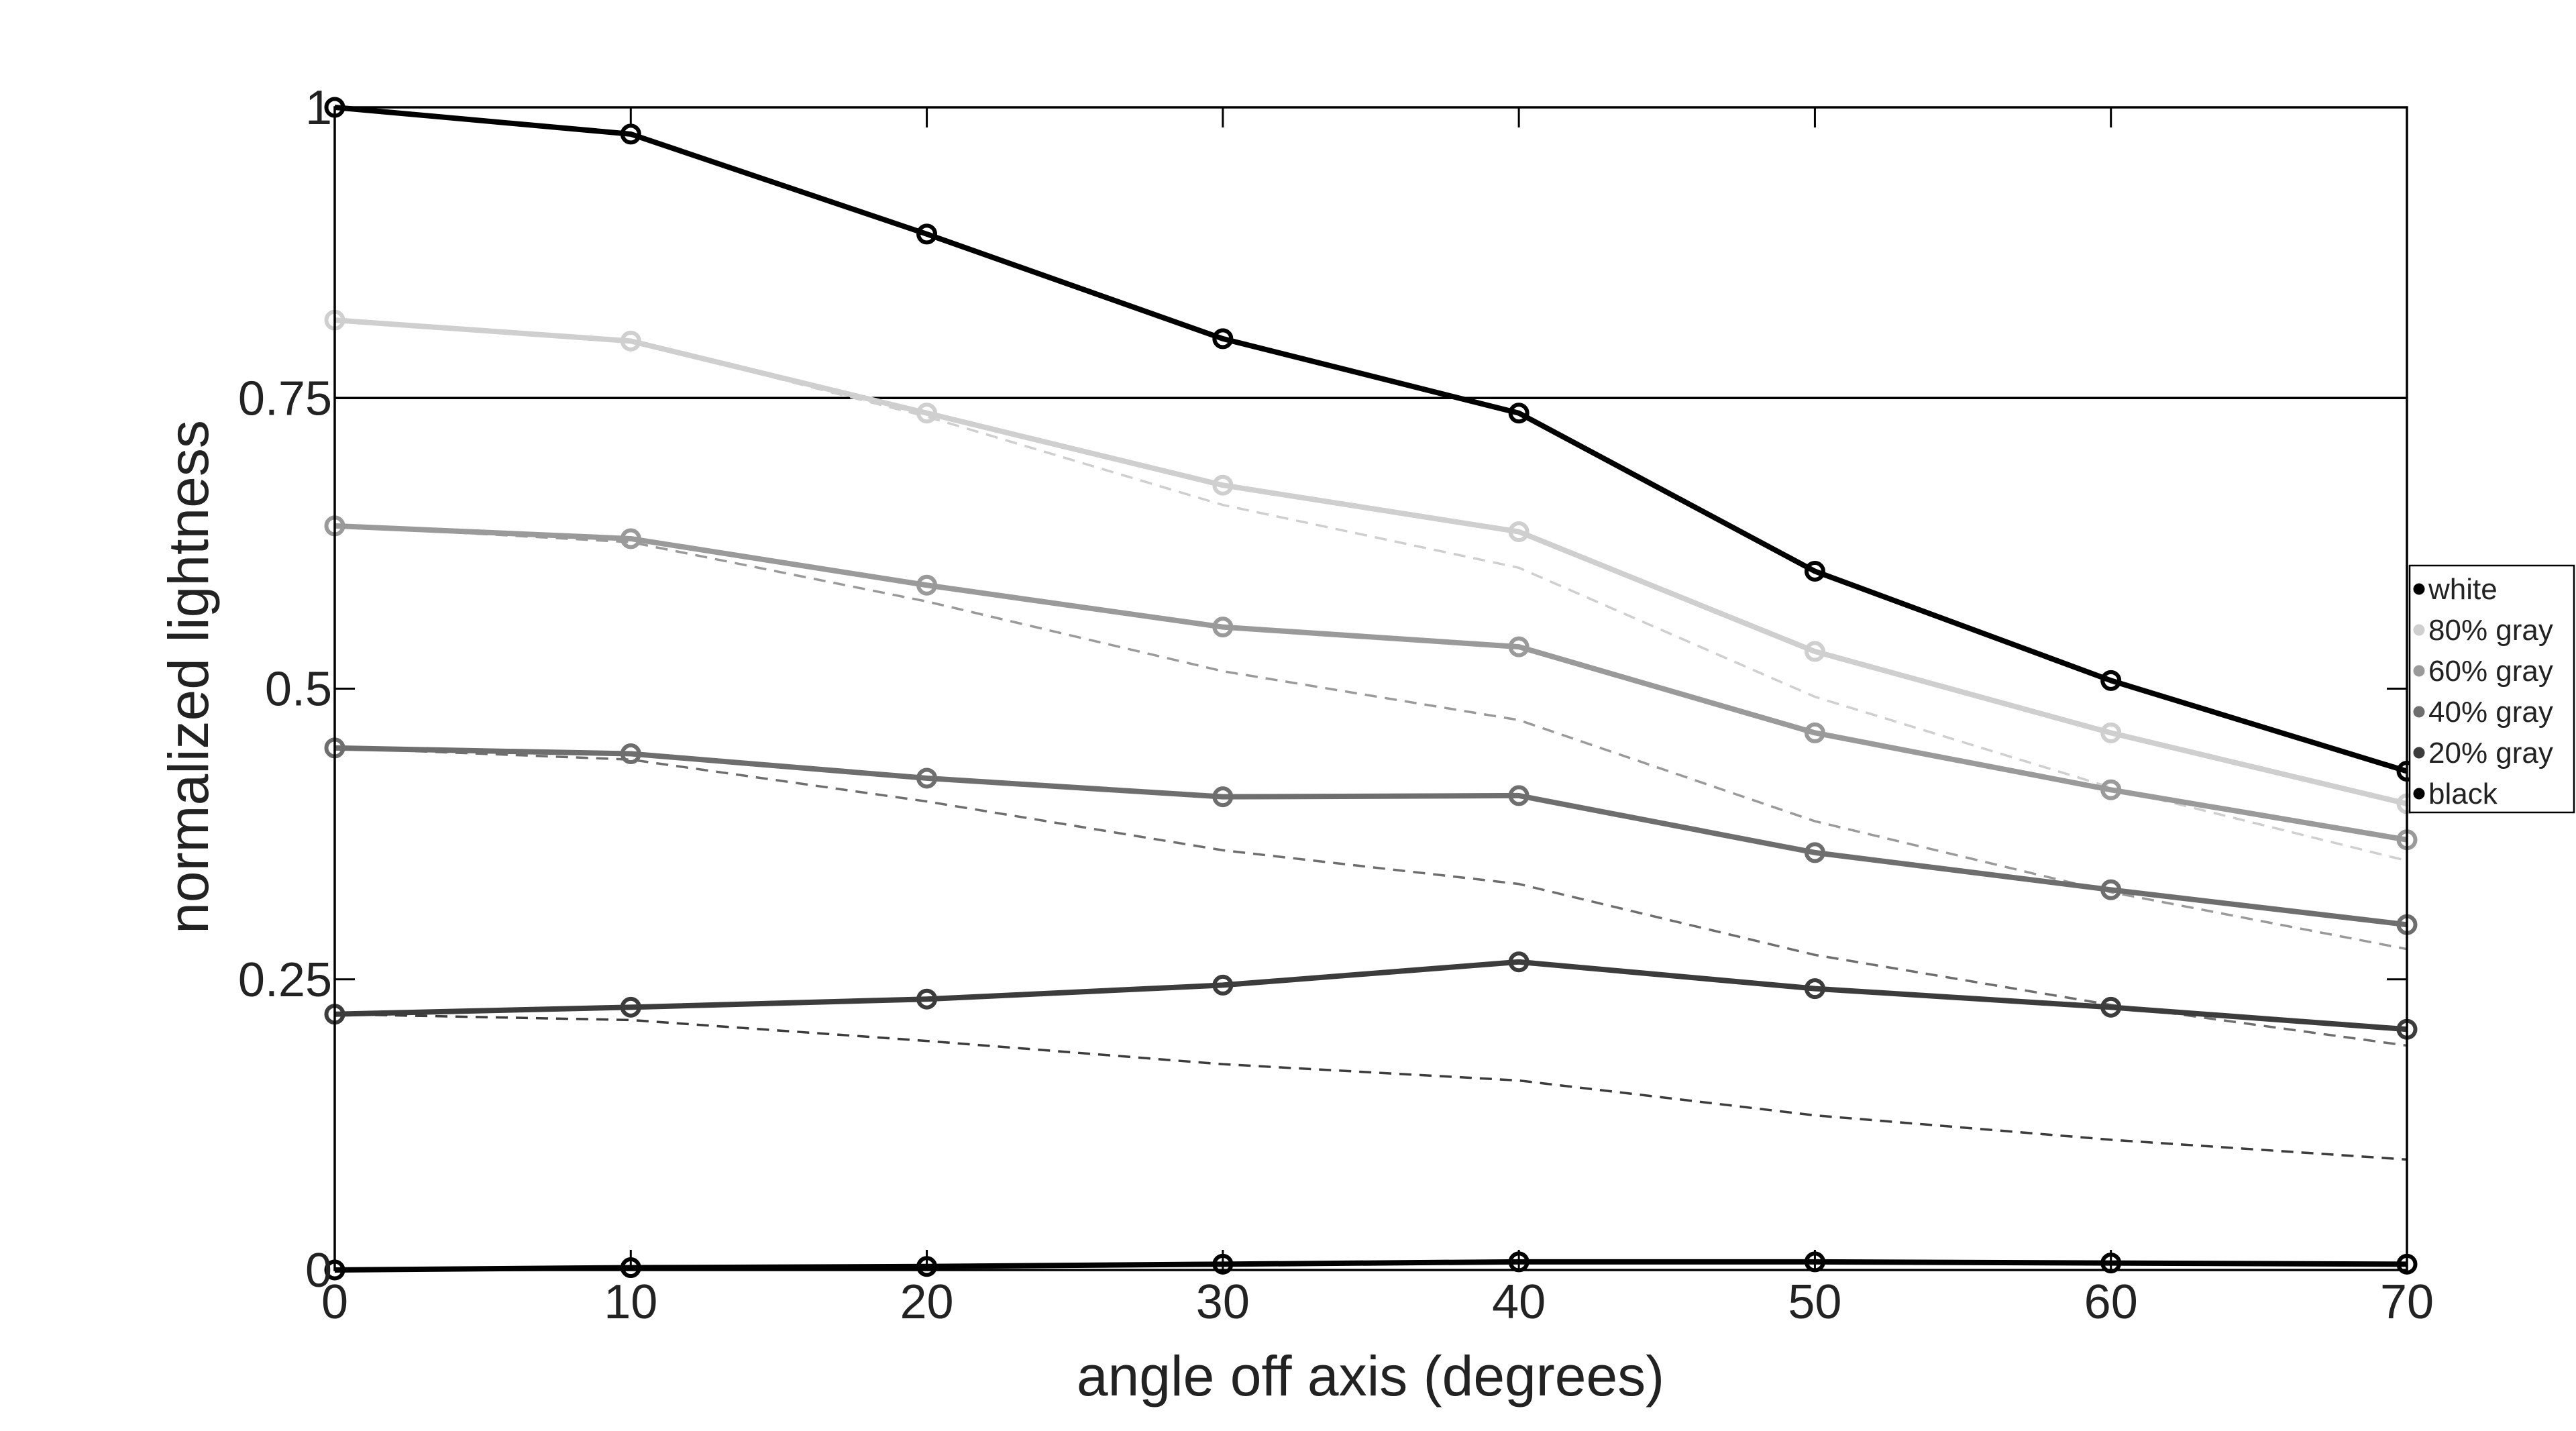  Describe the element at coordinates (334, 1302) in the screenshot. I see `x-tick-label: 0` at that location.